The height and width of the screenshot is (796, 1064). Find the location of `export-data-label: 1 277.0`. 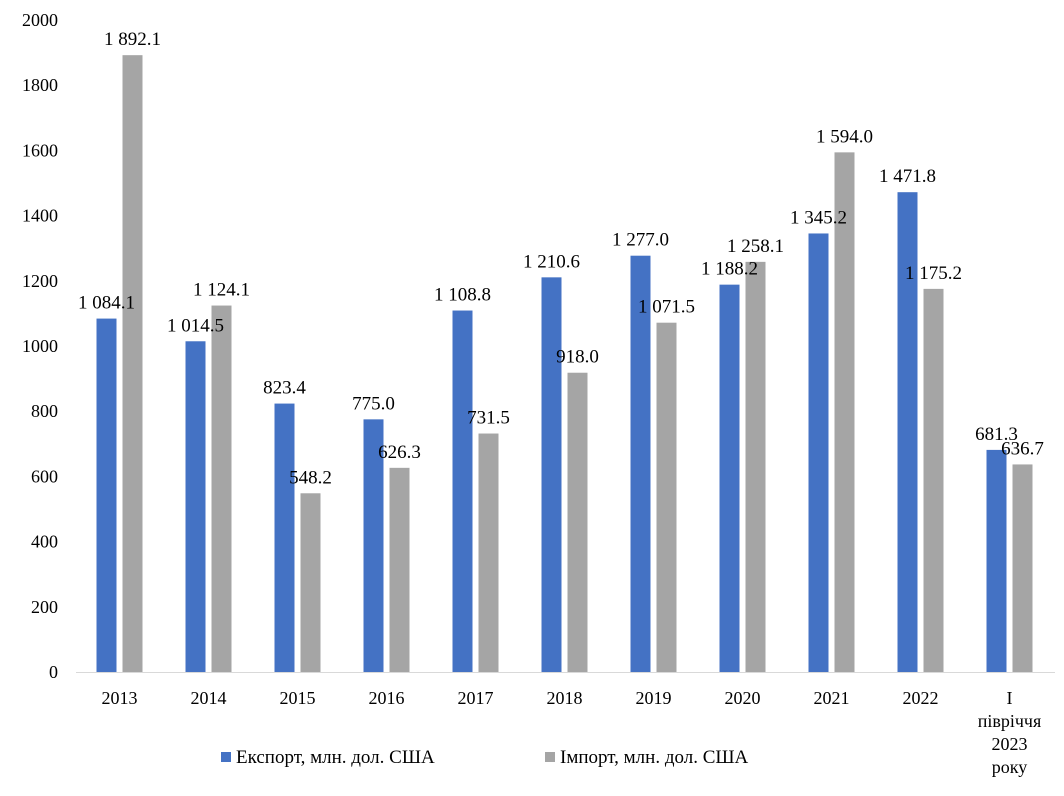

export-data-label: 1 277.0 is located at coordinates (640, 240).